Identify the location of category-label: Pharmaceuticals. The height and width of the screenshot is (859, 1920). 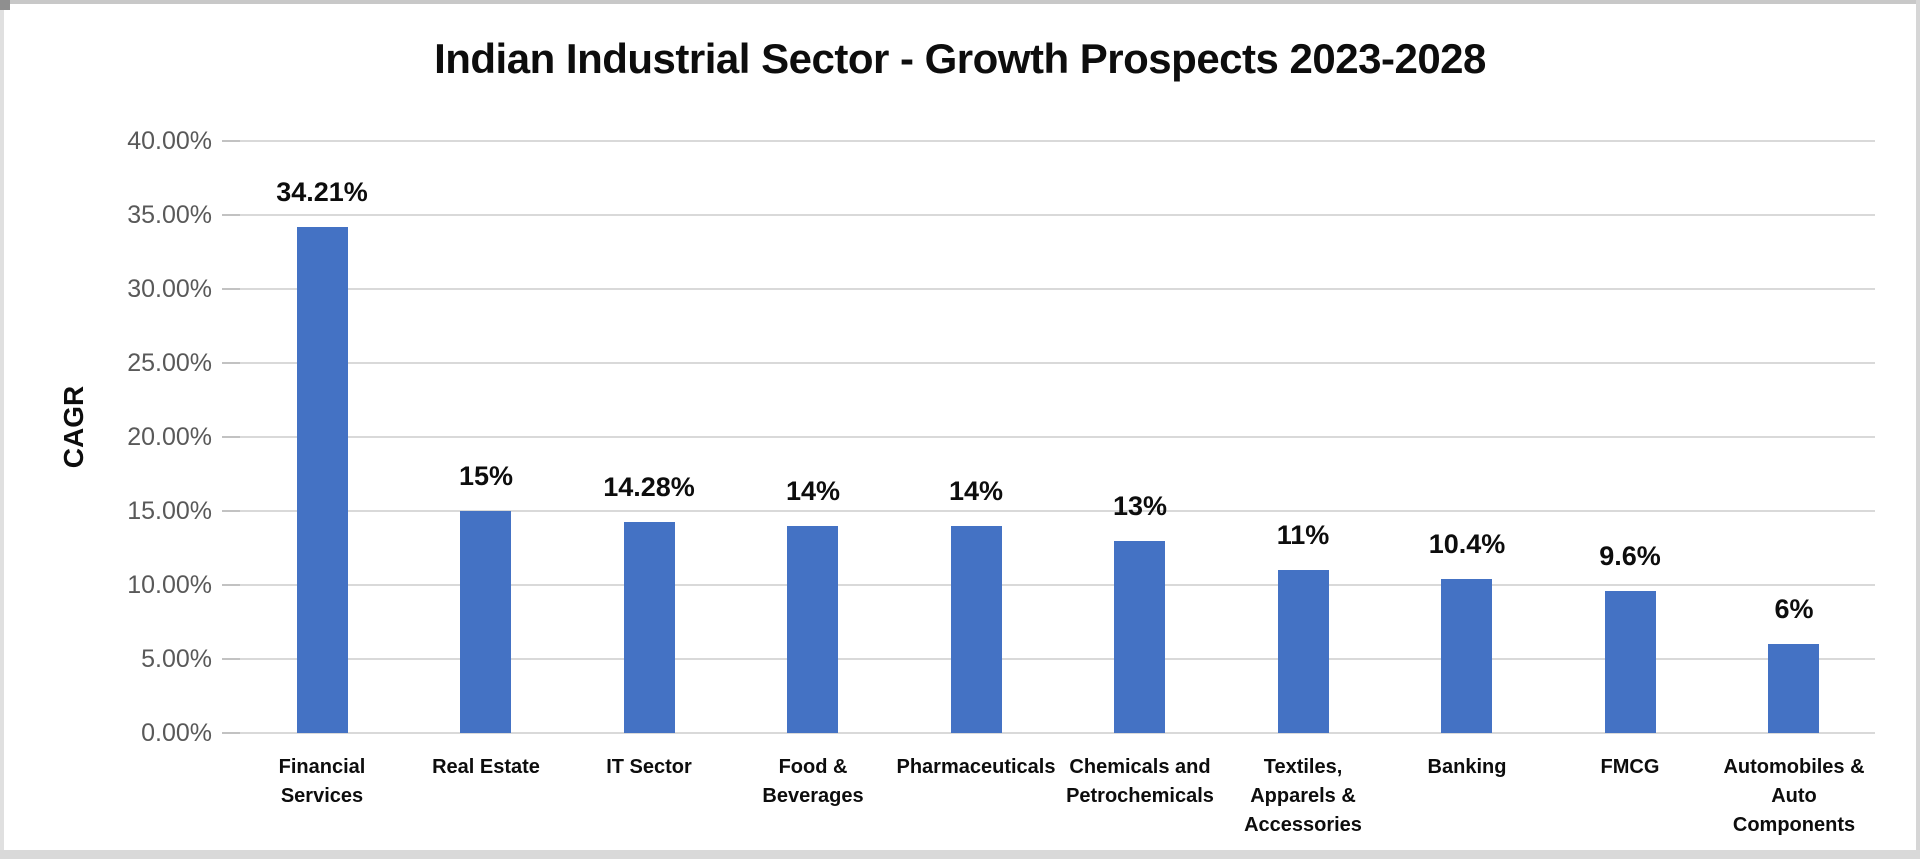
(976, 767).